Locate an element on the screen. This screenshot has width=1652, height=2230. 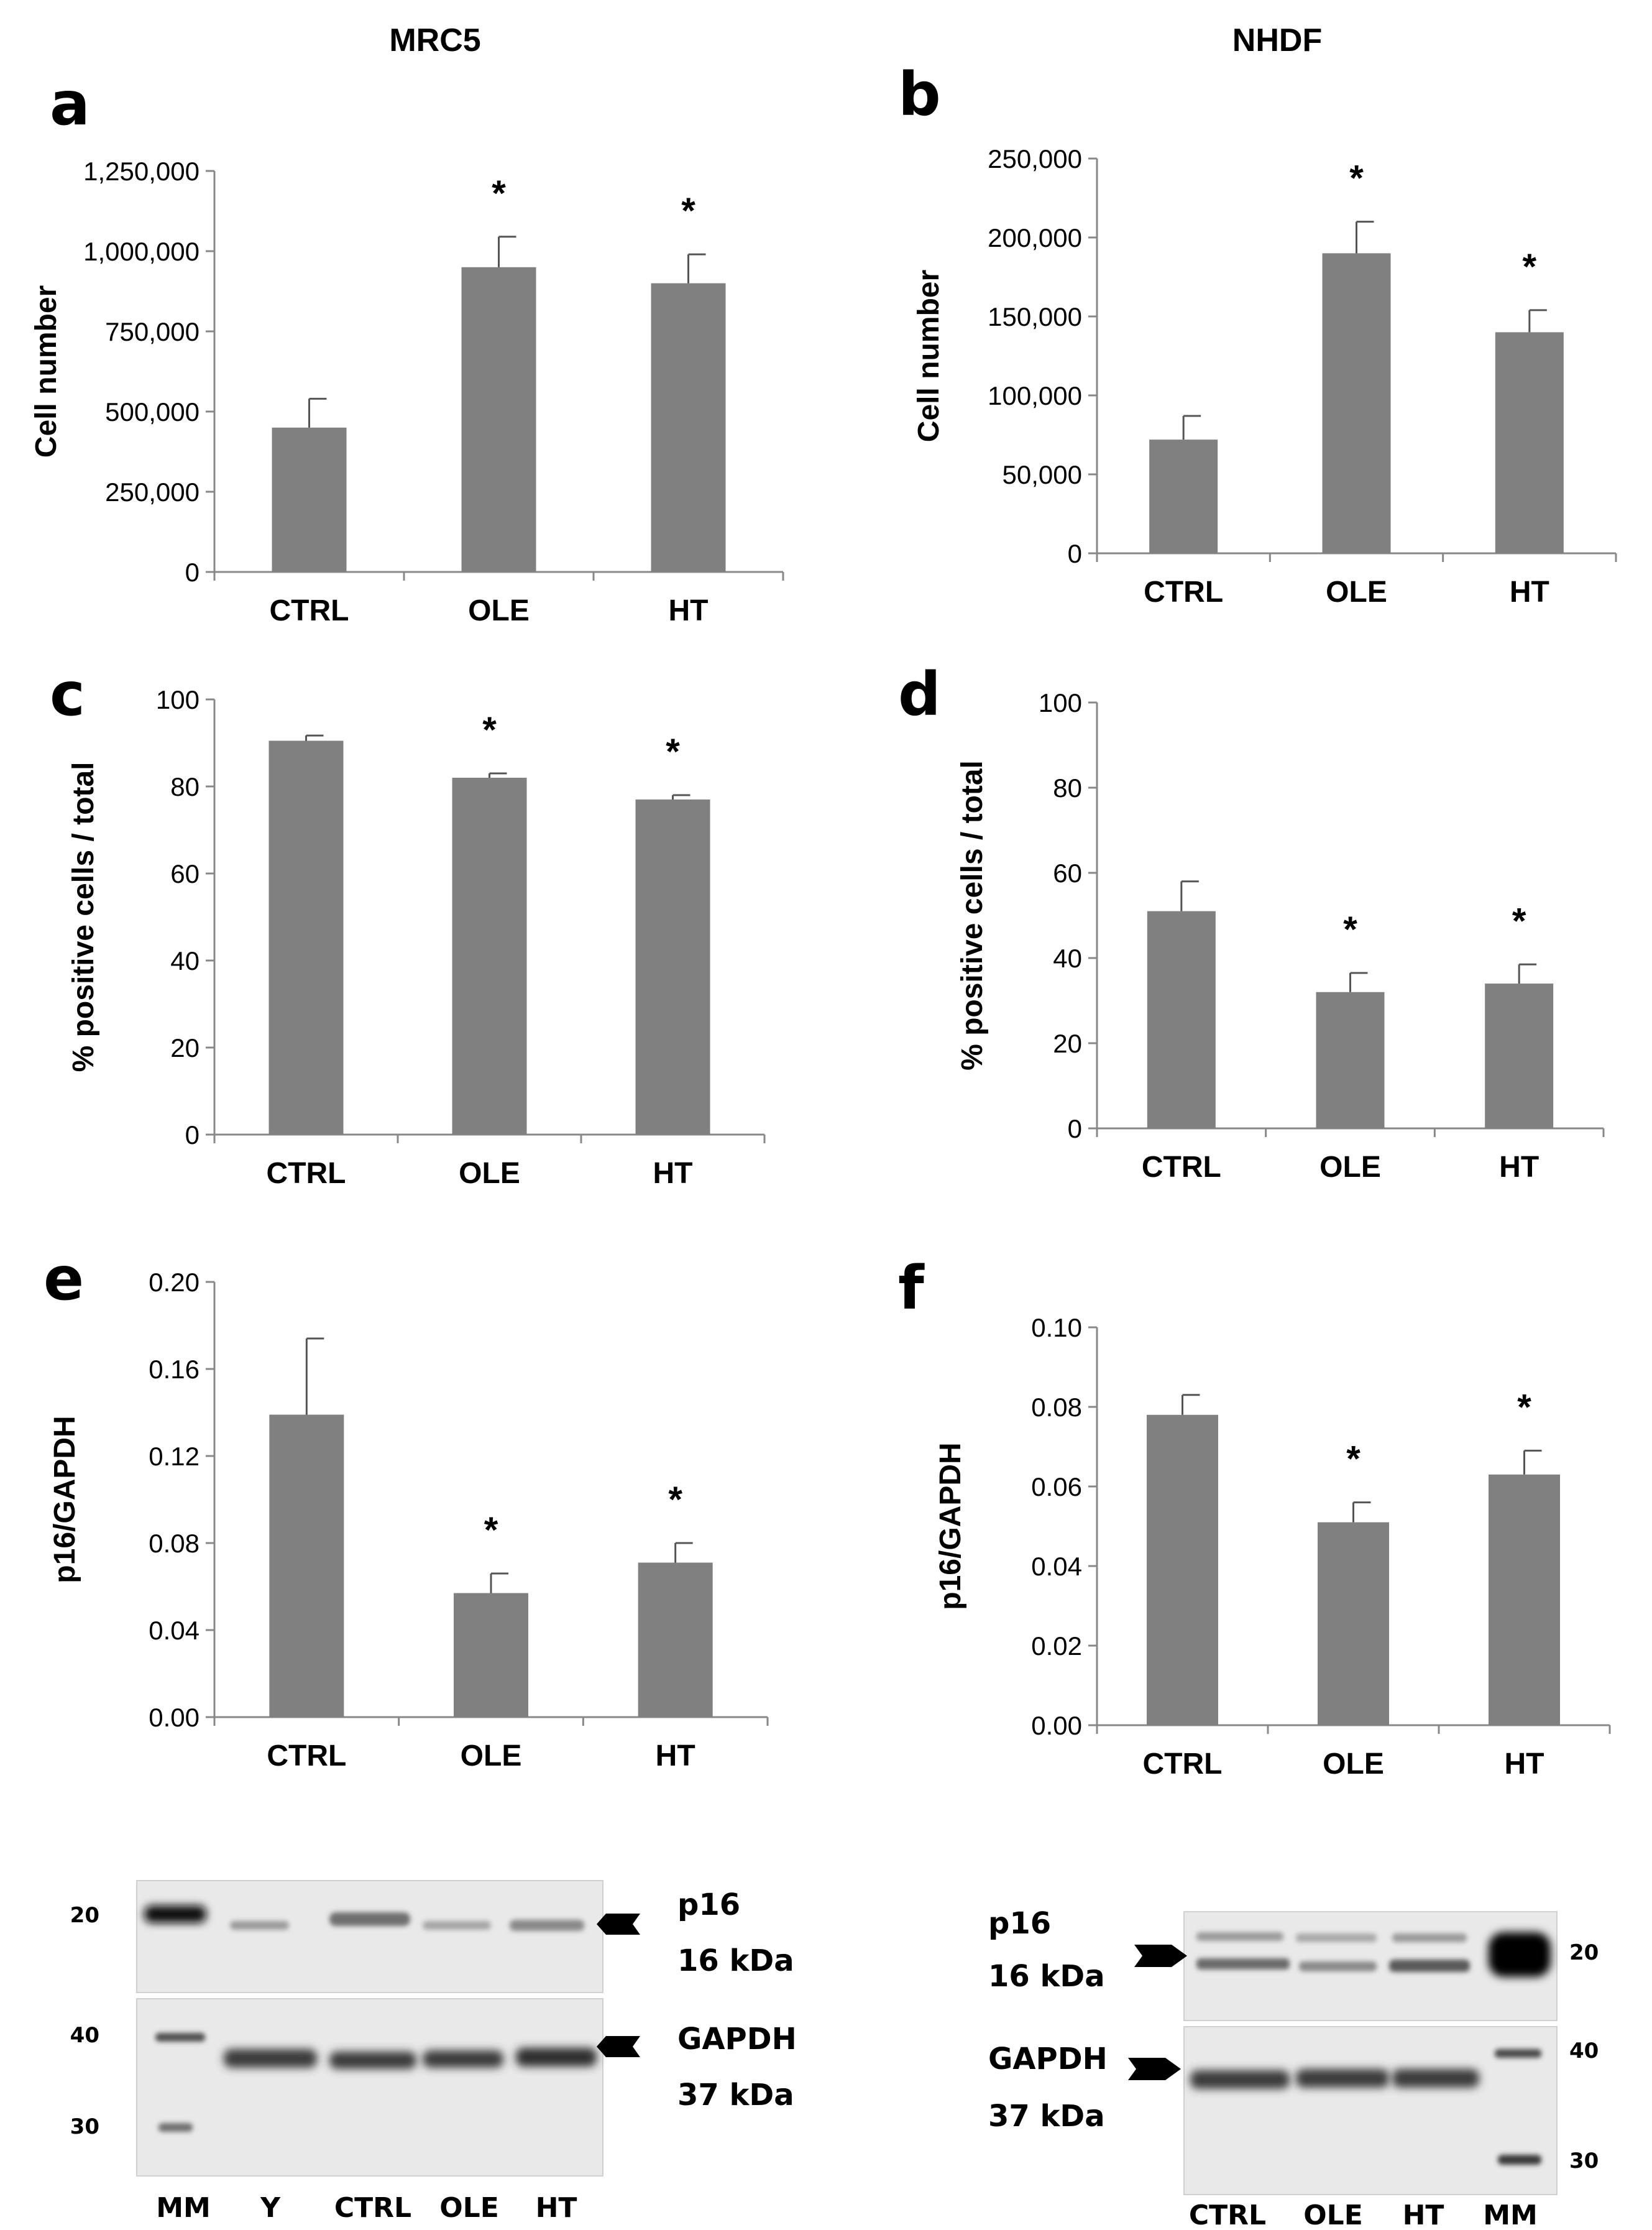
blot-right-lane-ht: HT is located at coordinates (1423, 2215).